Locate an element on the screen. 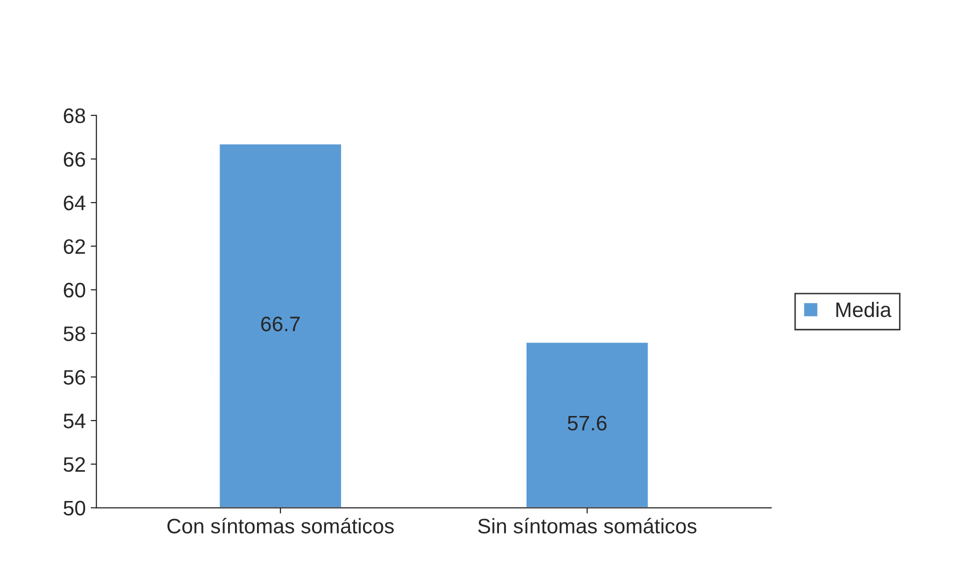 The width and height of the screenshot is (964, 577). x-tick-label: Con síntomas somáticos is located at coordinates (280, 526).